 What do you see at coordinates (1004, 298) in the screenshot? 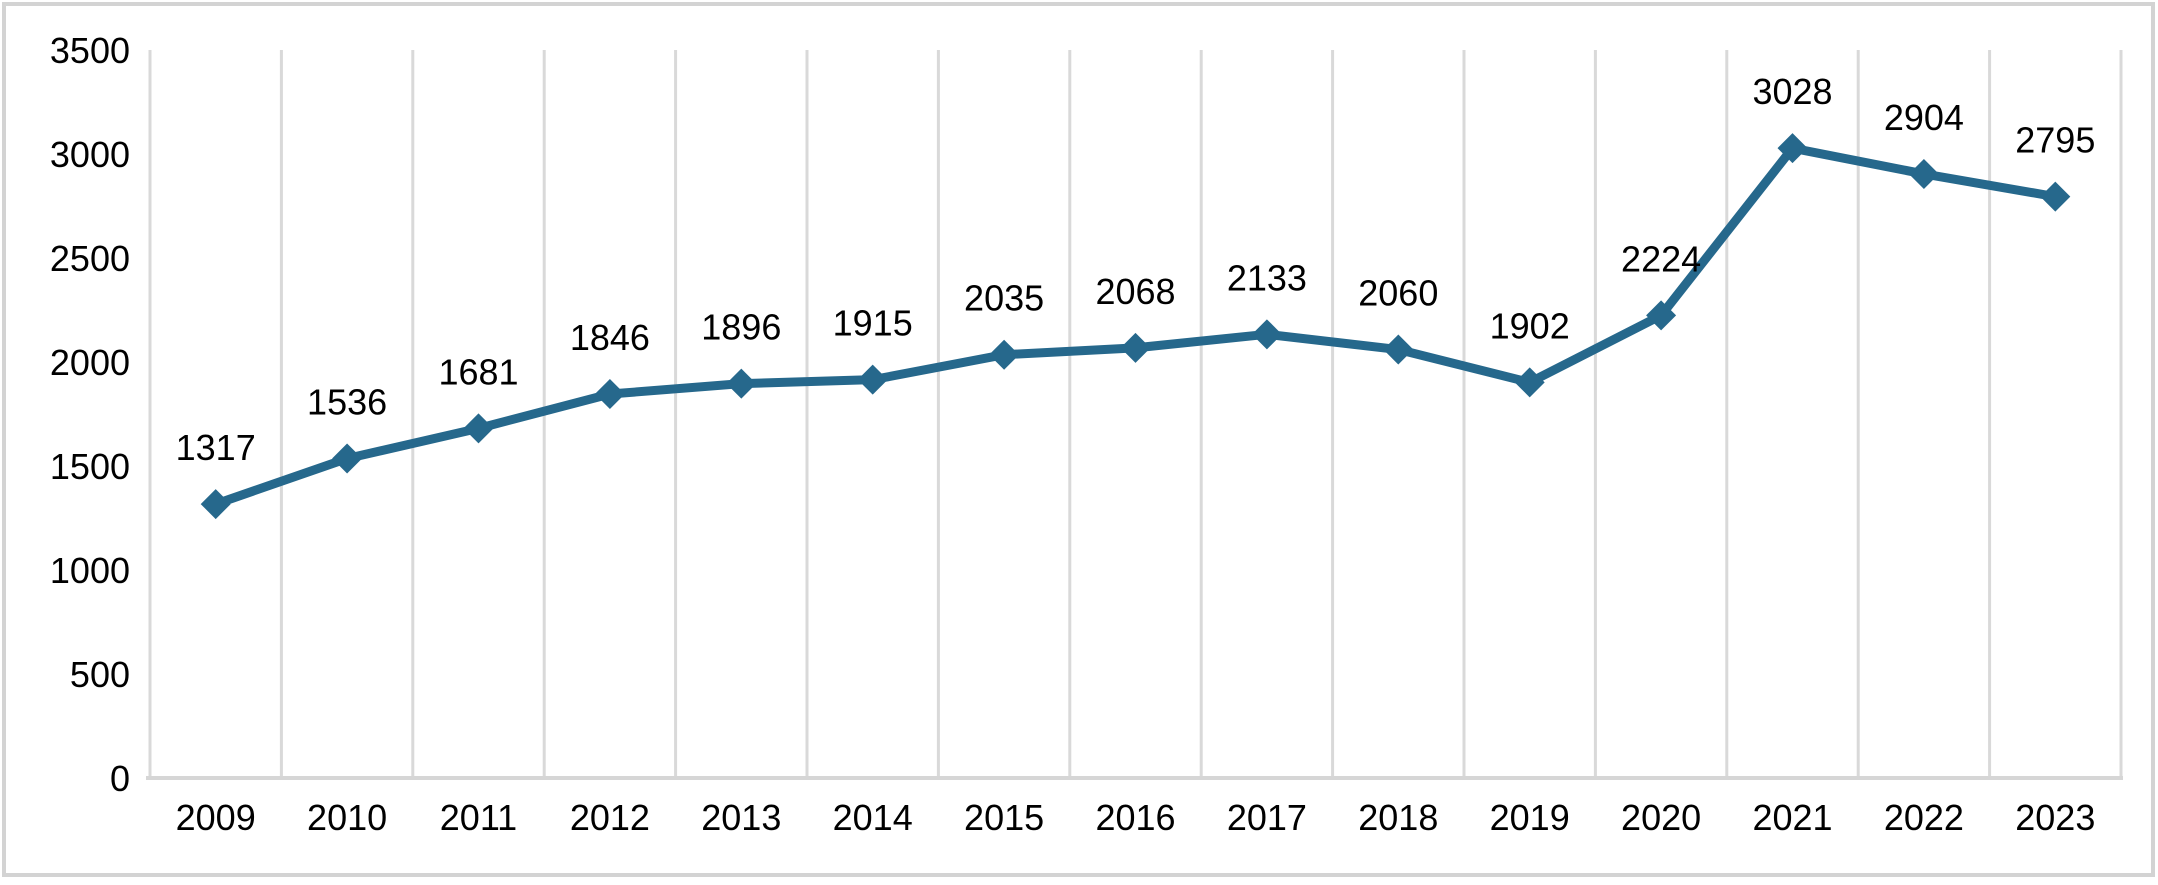
I see `data-value-label: 2035` at bounding box center [1004, 298].